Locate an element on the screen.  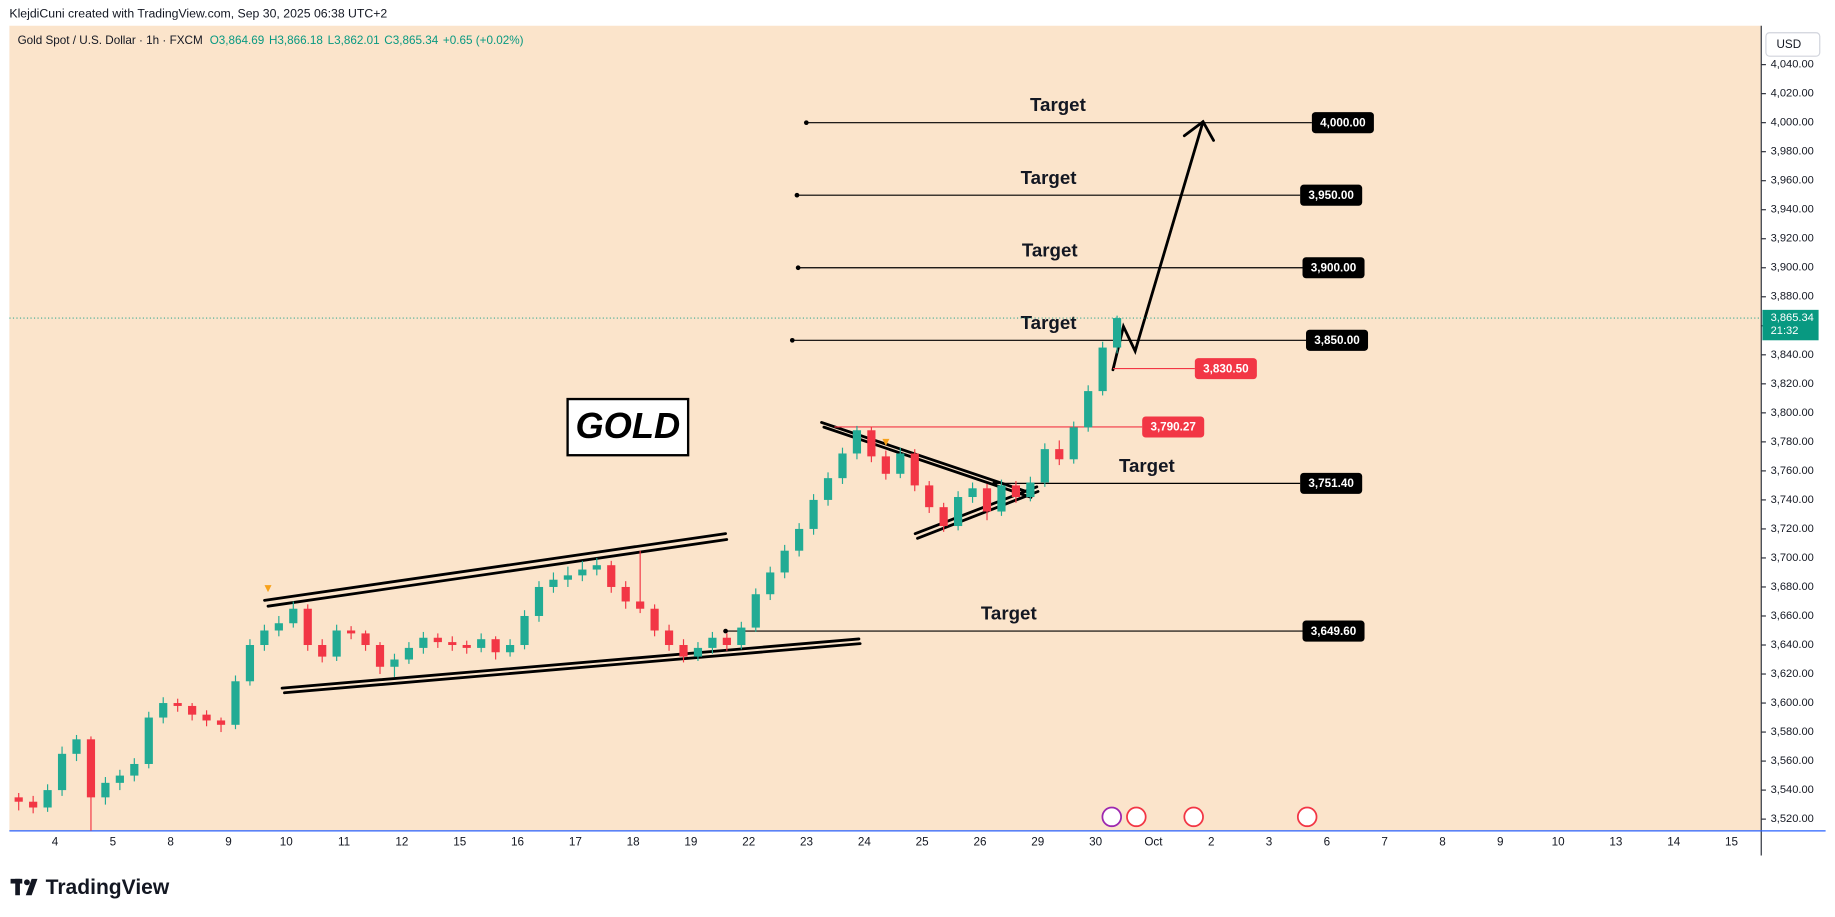
y-tick-label: 3,620.00 is located at coordinates (1792, 674).